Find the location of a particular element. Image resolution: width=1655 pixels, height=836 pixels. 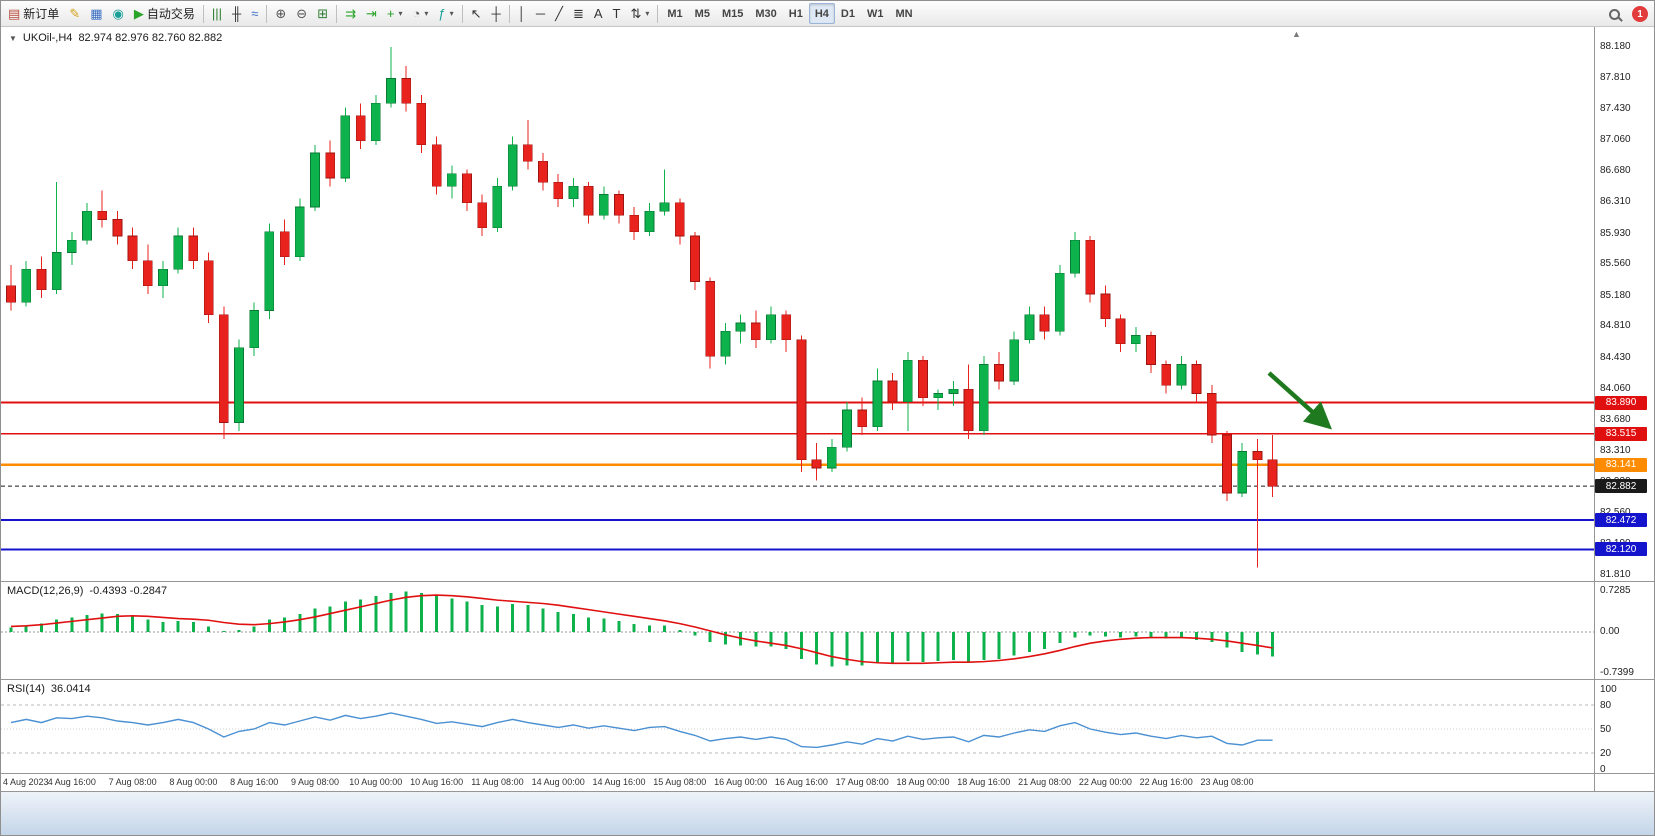

publish-button: ✎ is located at coordinates (74, 13).